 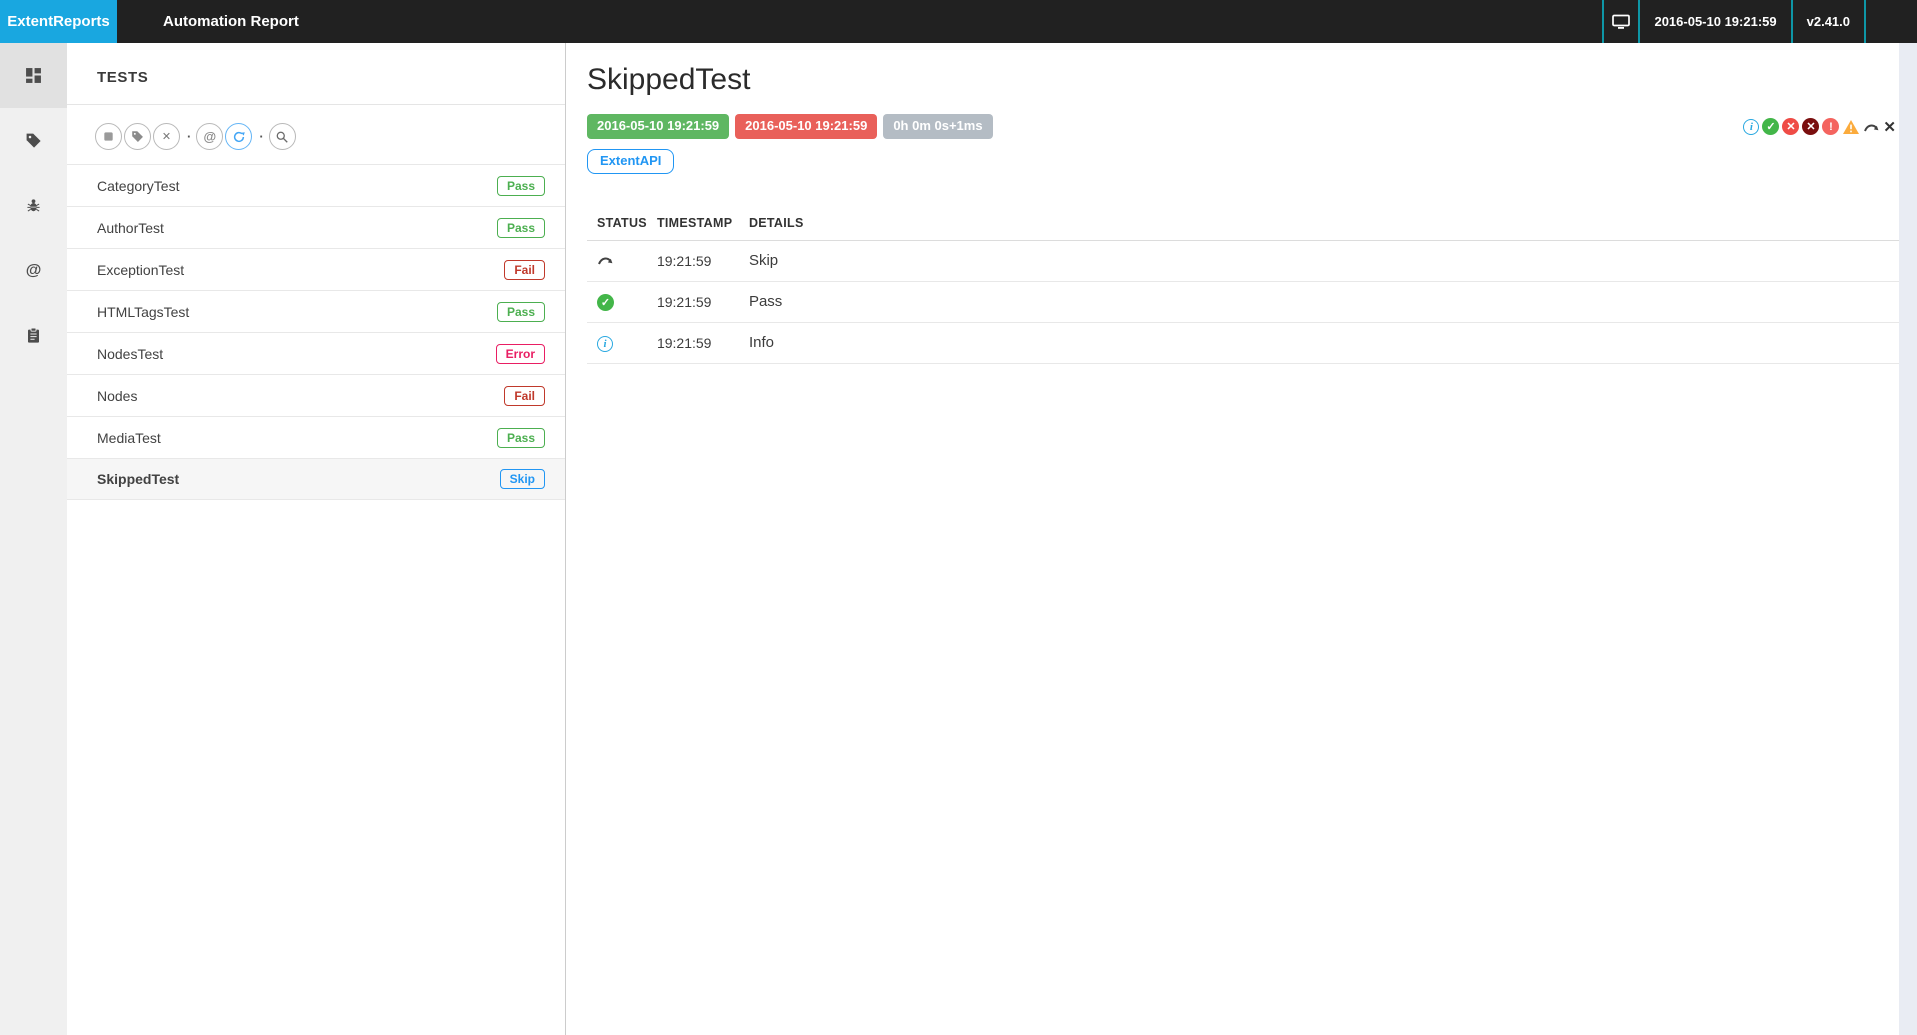 I want to click on clear-filters-icon: ✕, so click(x=166, y=137).